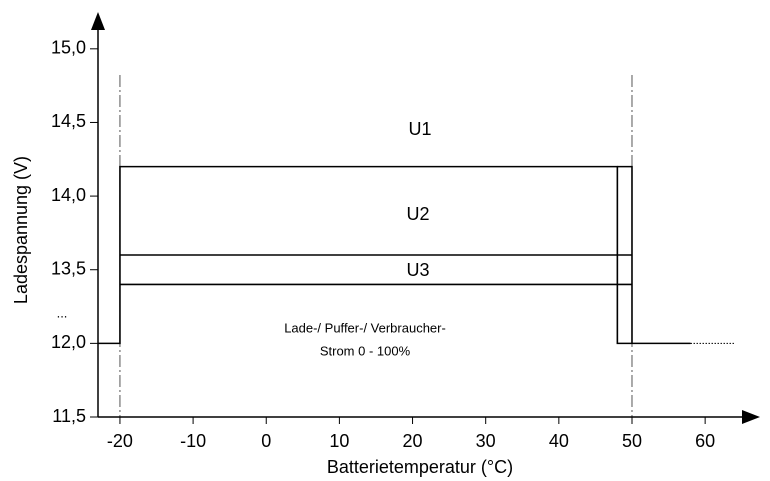  I want to click on y-tick-label: 13,5, so click(68, 268).